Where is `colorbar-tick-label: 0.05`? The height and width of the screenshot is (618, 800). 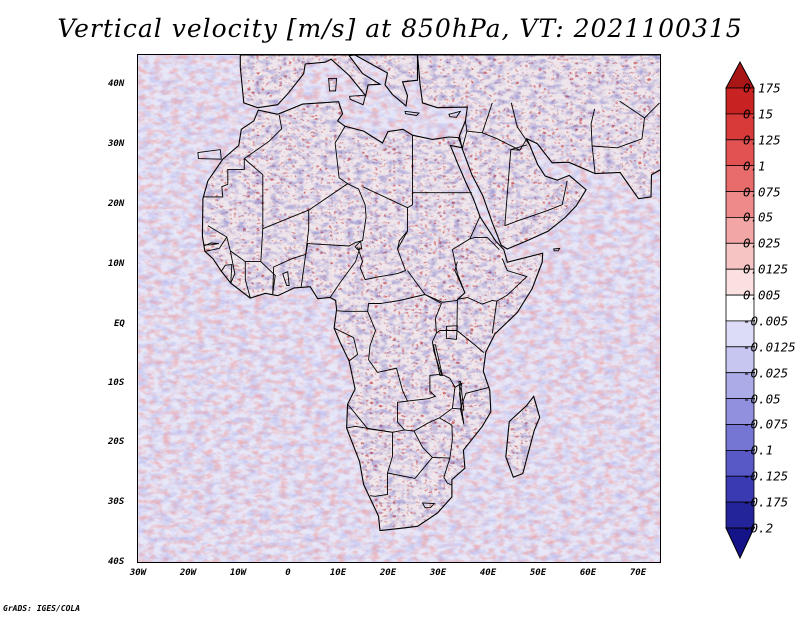 colorbar-tick-label: 0.05 is located at coordinates (758, 217).